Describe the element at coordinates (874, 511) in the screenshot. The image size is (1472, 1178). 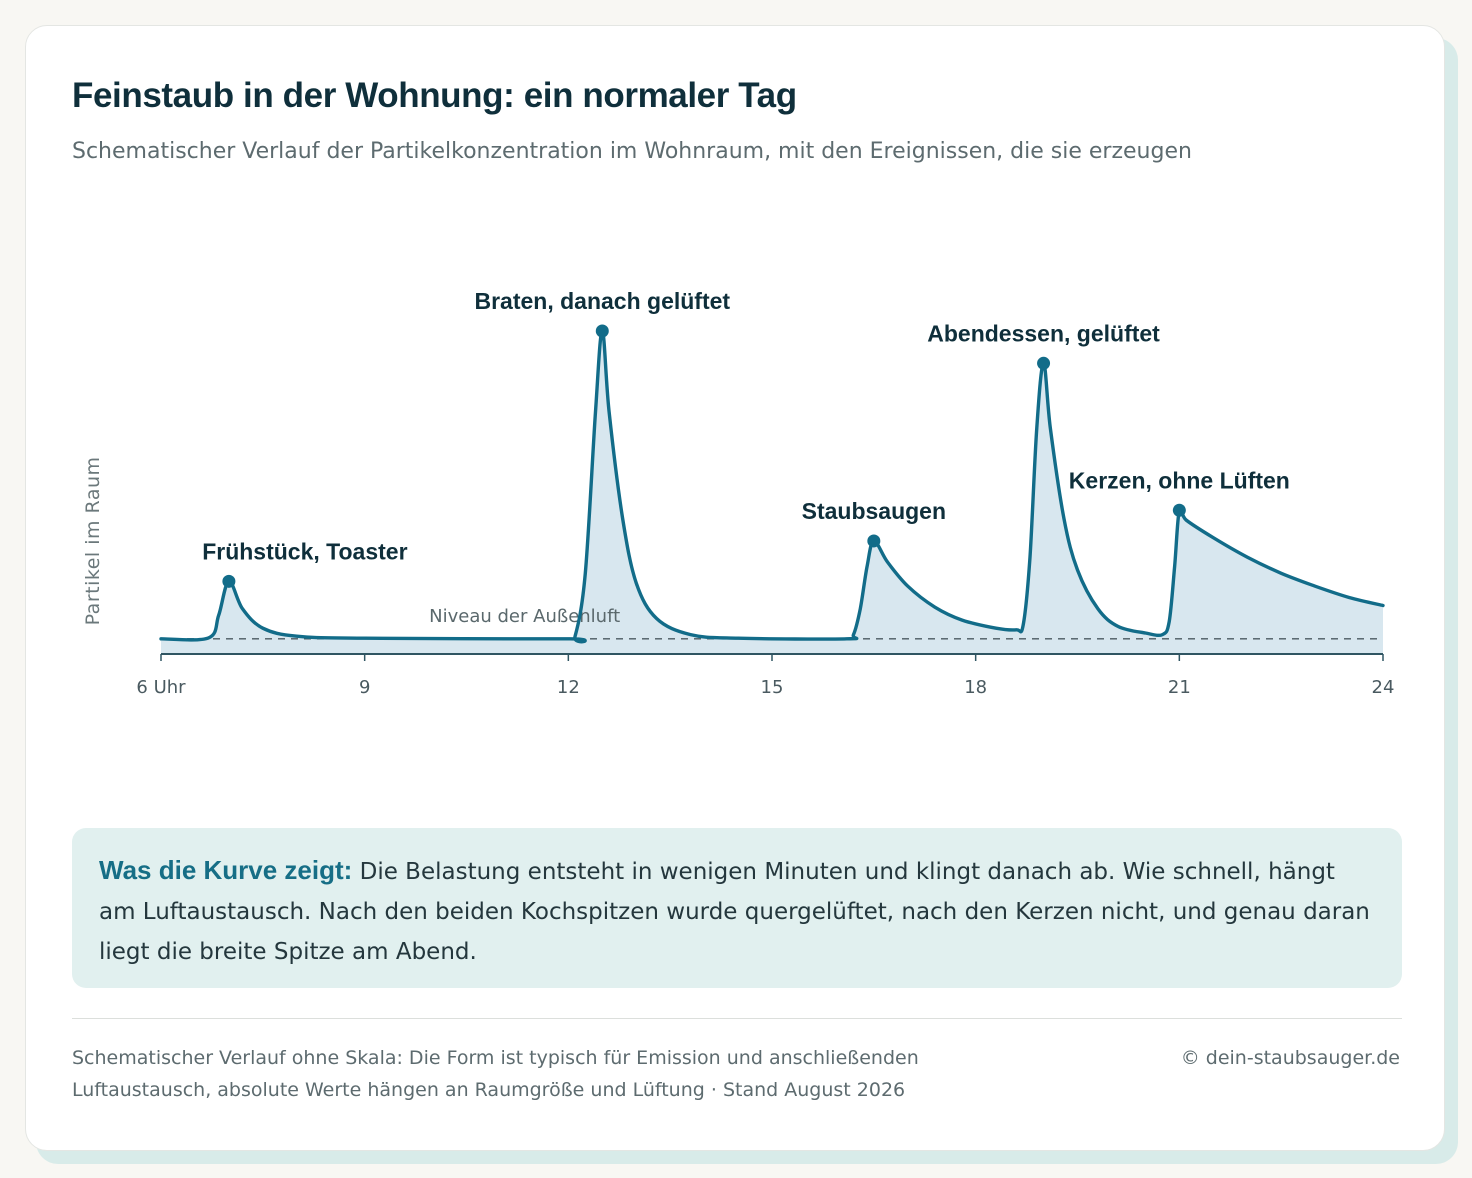
I see `peak-label: Staubsaugen` at that location.